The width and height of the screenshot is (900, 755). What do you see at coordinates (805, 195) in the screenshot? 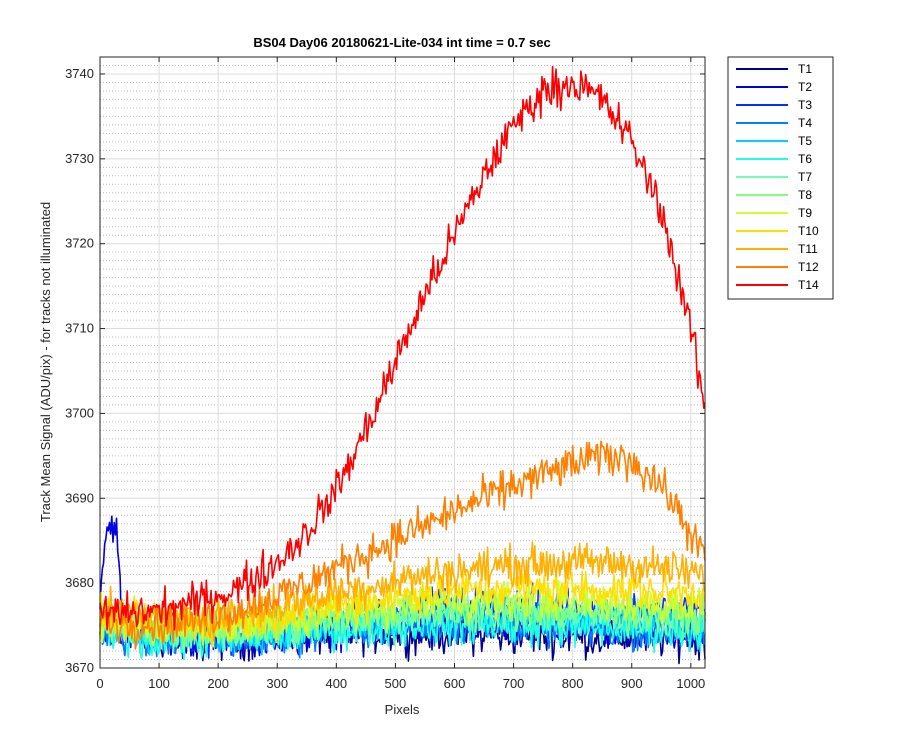
I see `legend-label-t8: T8` at bounding box center [805, 195].